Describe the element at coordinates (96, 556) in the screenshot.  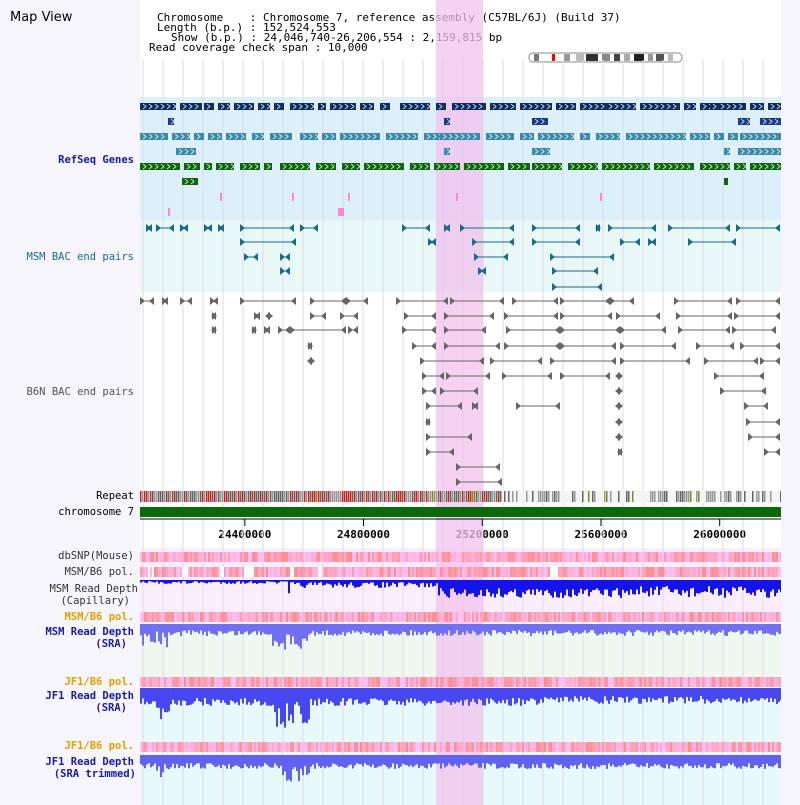
I see `track-label-dbsnp: dbSNP(Mouse)` at that location.